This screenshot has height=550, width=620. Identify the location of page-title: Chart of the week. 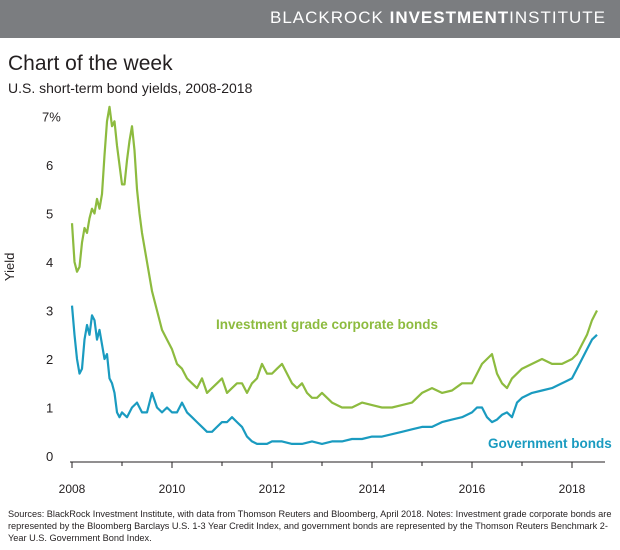
(90, 63).